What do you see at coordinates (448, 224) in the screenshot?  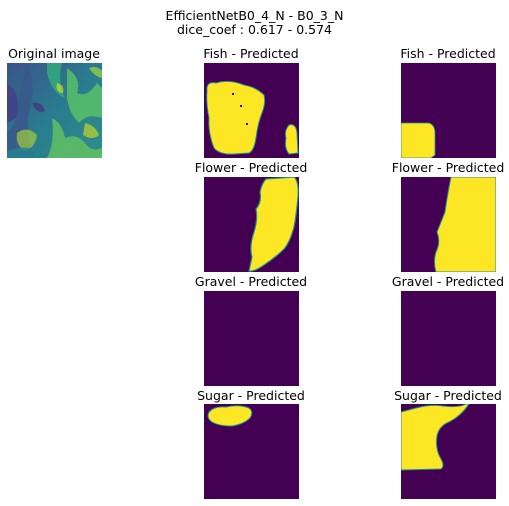 I see `flower-right-mask` at bounding box center [448, 224].